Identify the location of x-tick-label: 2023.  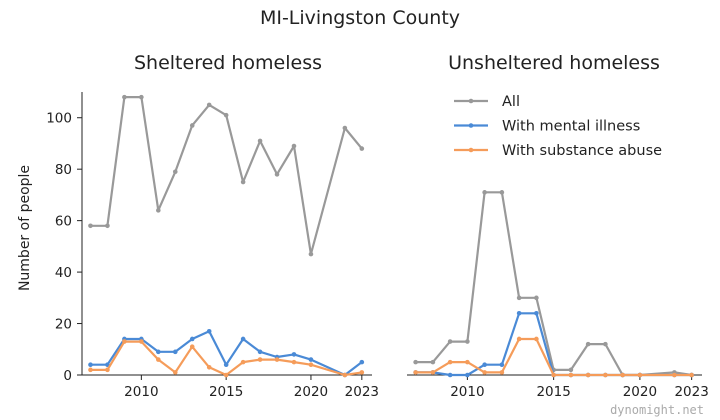
(362, 392).